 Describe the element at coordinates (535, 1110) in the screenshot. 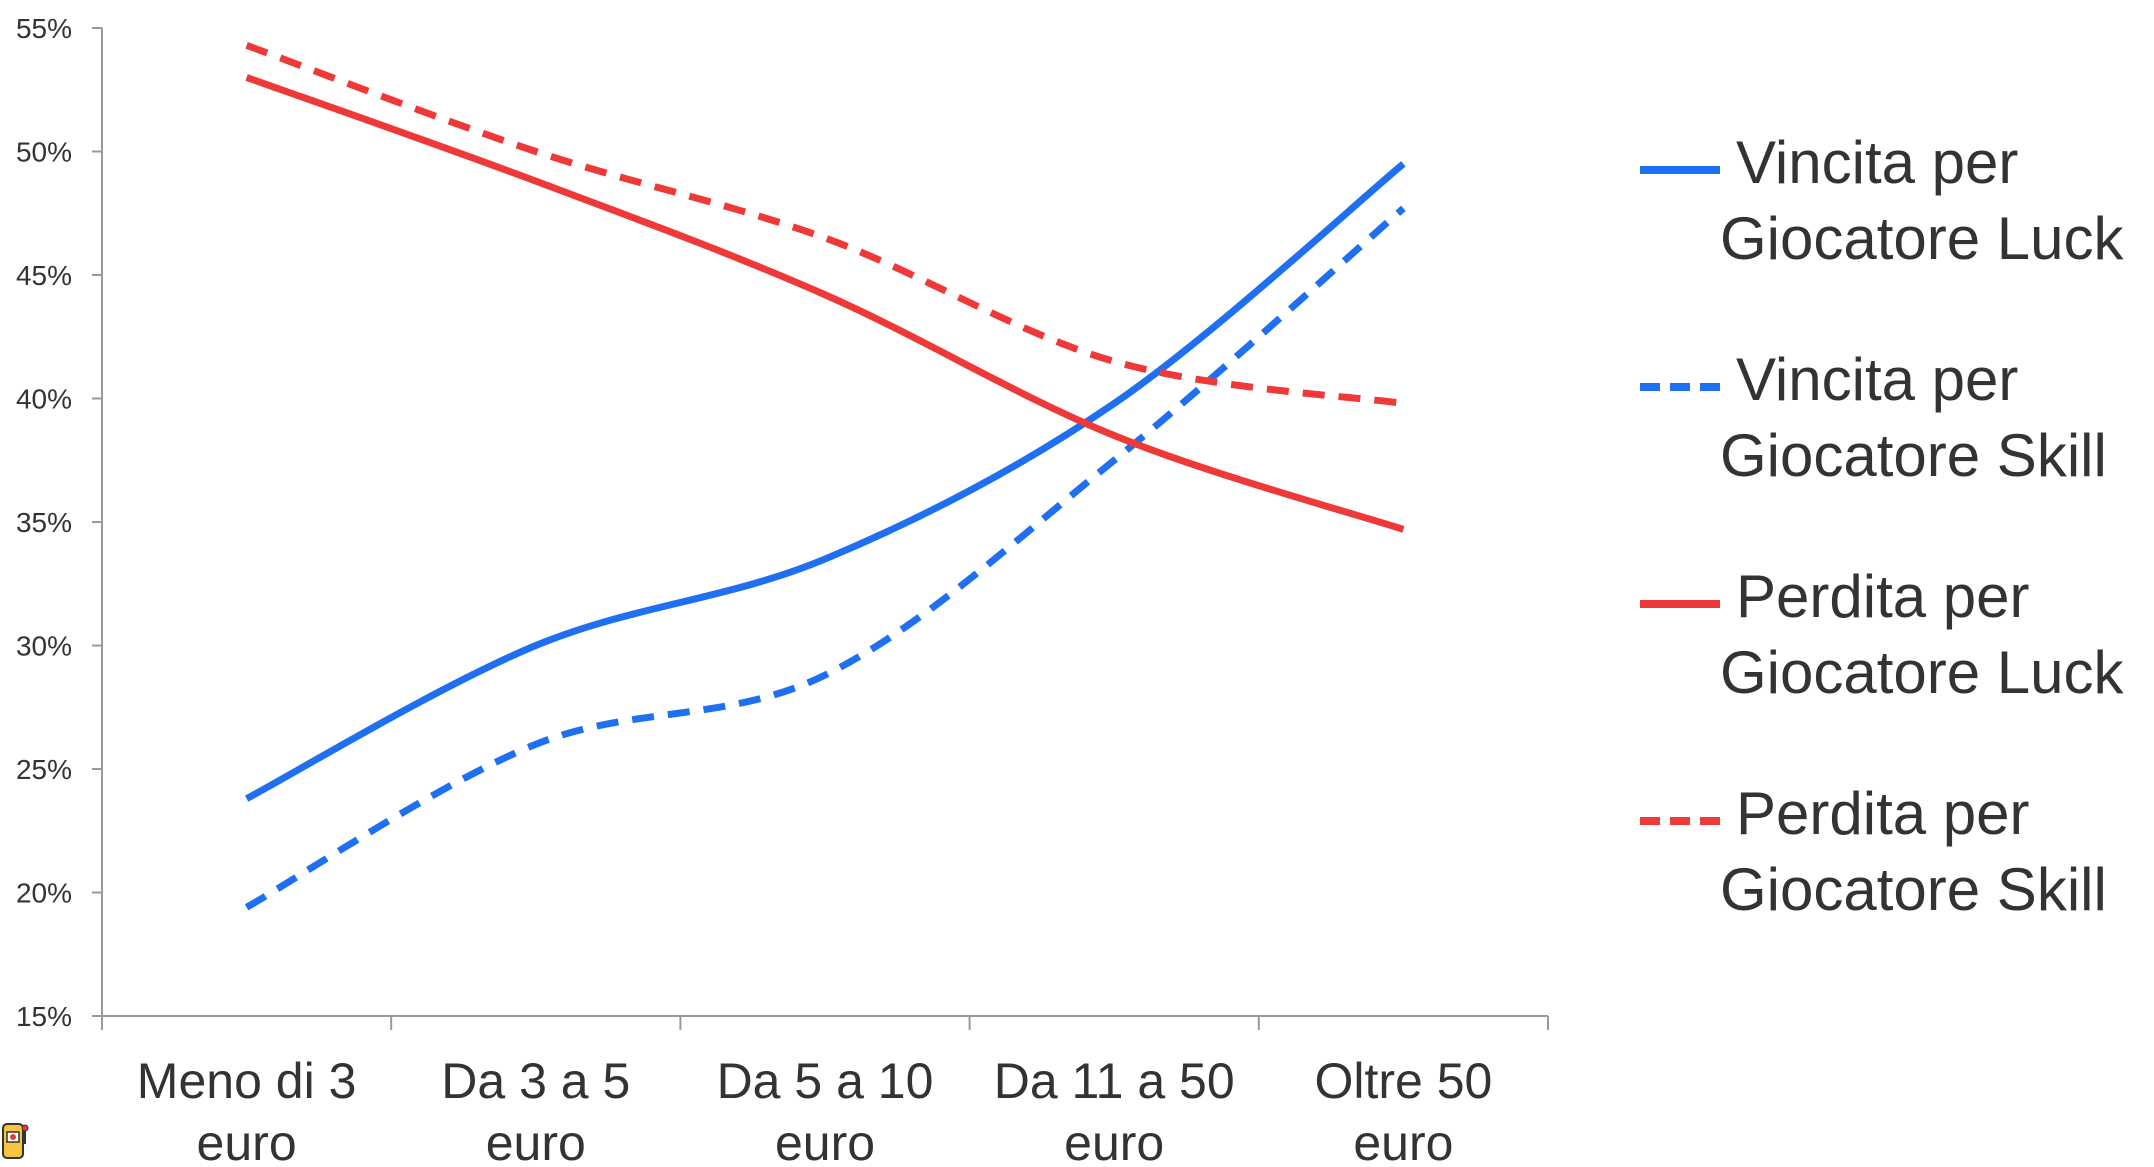

I see `x-tick-label: Da 3 a 5 euro` at that location.